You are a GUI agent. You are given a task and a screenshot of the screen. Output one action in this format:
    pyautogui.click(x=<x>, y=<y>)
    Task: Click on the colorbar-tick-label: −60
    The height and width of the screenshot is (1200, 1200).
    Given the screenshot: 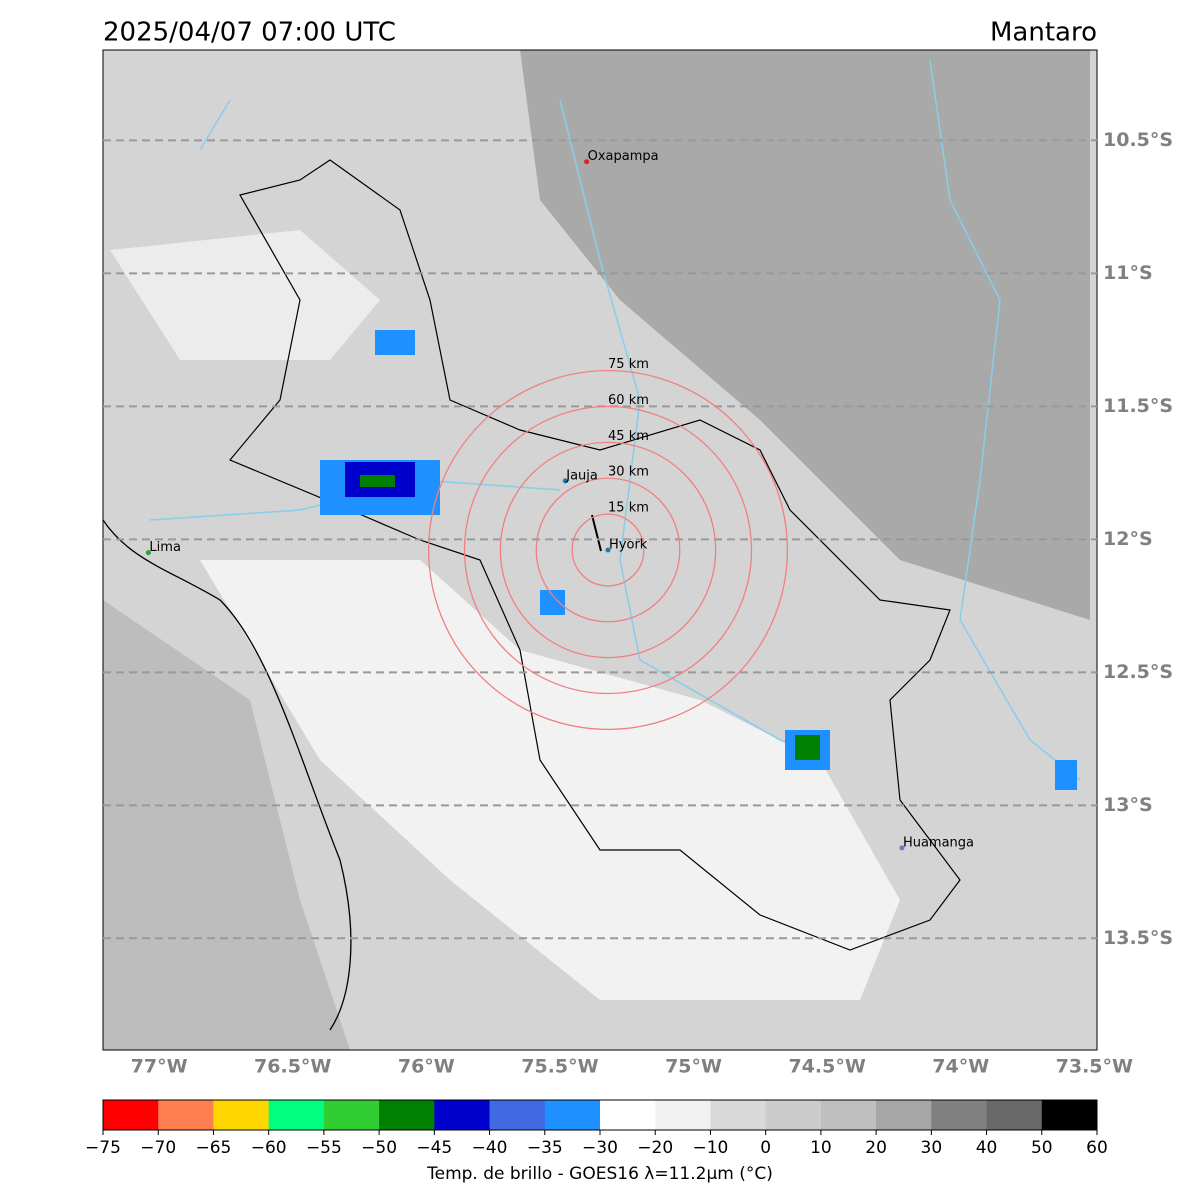 What is the action you would take?
    pyautogui.click(x=269, y=1148)
    